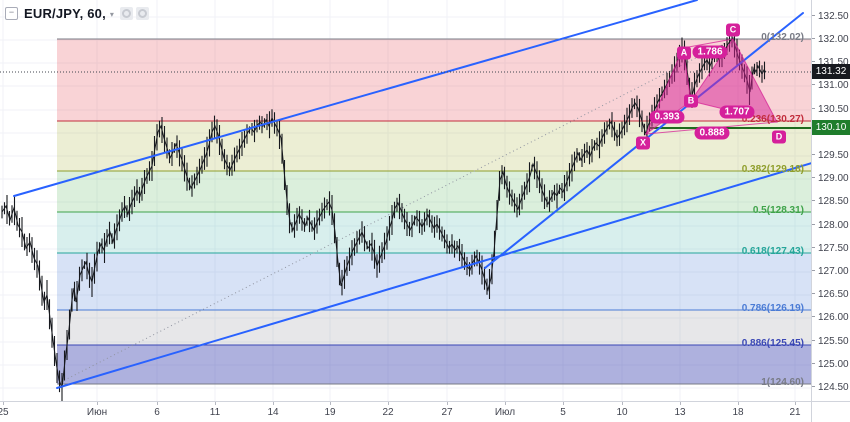 The height and width of the screenshot is (422, 850). Describe the element at coordinates (157, 412) in the screenshot. I see `time-axis-label: 6` at that location.